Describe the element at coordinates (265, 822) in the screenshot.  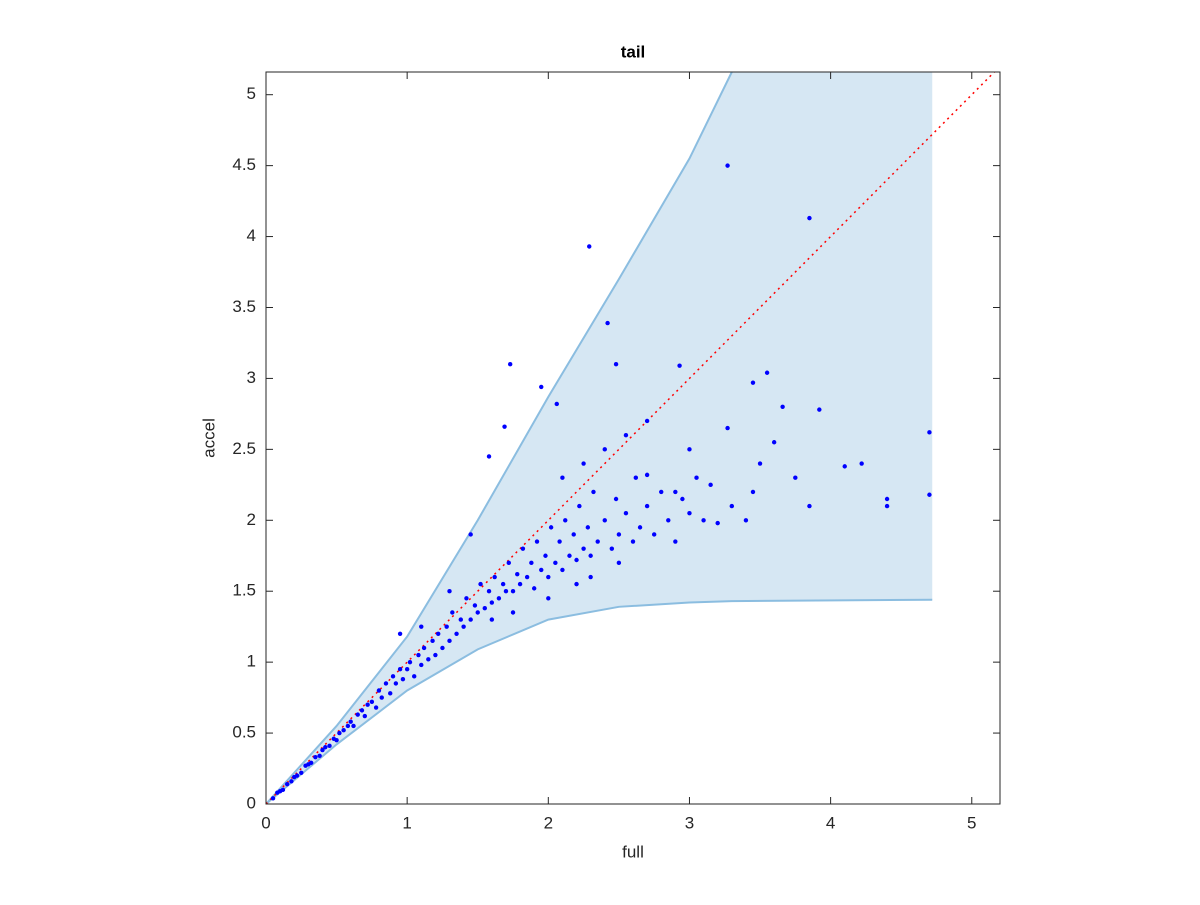
I see `x-tick-label: 0` at that location.